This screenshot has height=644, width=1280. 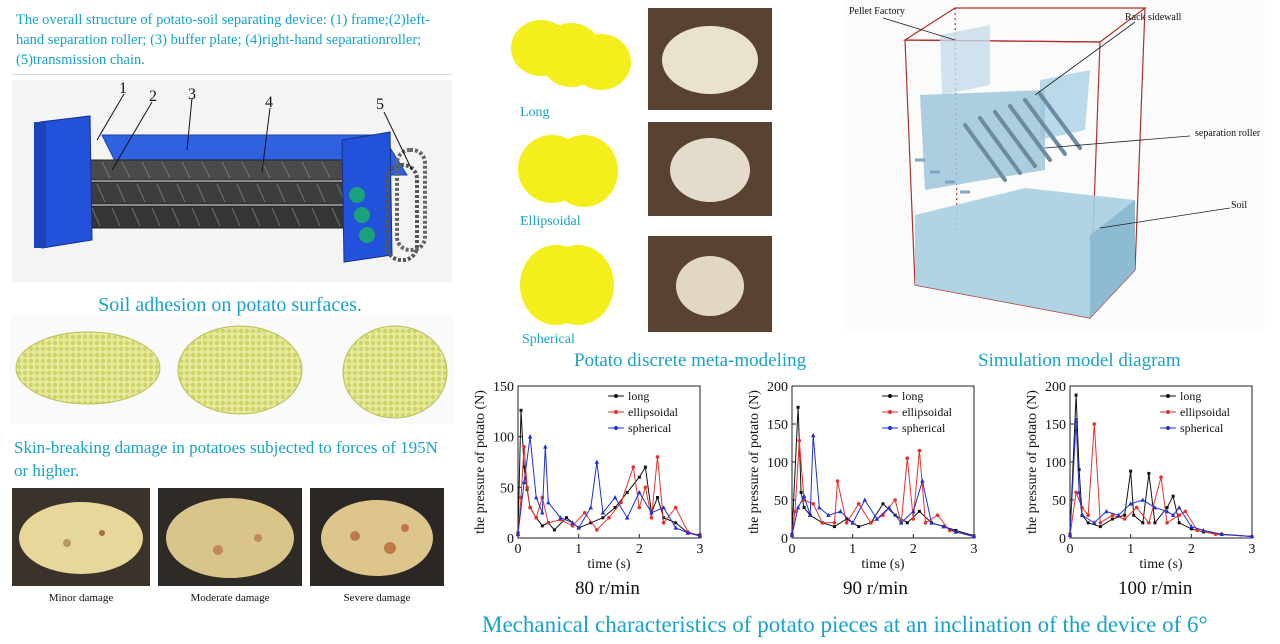 What do you see at coordinates (1155, 588) in the screenshot?
I see `chart-title-100rpm: 100 r/min` at bounding box center [1155, 588].